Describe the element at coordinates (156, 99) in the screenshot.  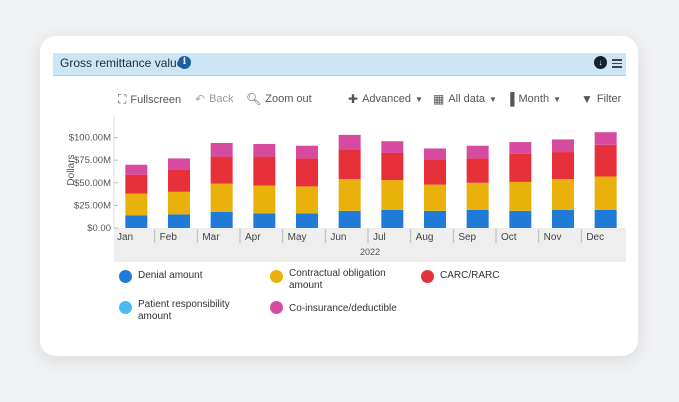
I see `fullscreen-label: Fullscreen` at that location.